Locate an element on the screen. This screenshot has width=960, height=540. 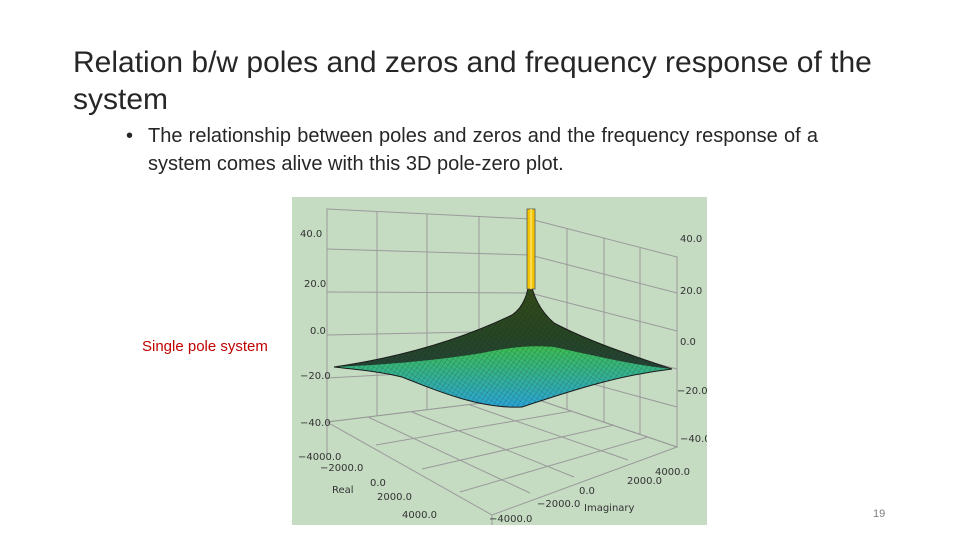
z-tick-right: −40.0 is located at coordinates (693, 439).